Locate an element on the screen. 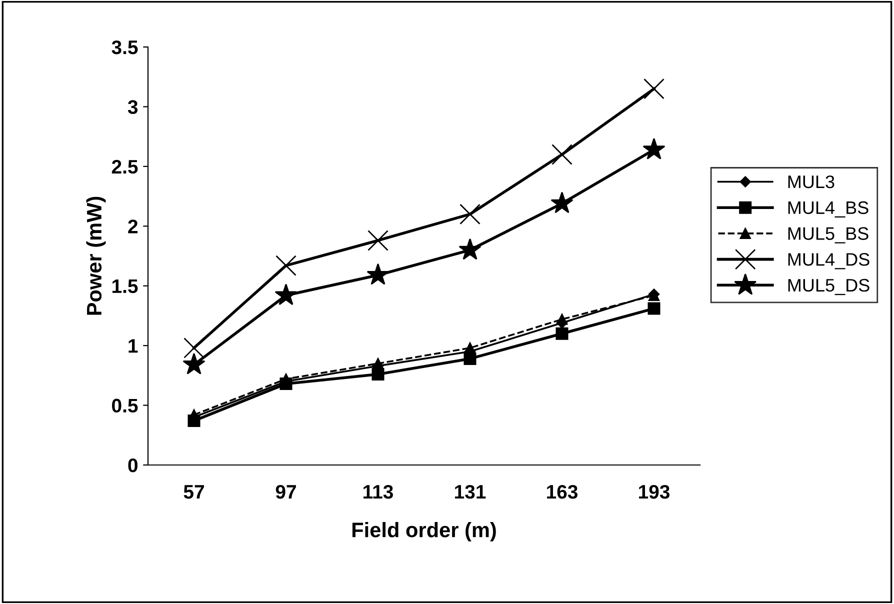  y-tick-label: 2 is located at coordinates (133, 227).